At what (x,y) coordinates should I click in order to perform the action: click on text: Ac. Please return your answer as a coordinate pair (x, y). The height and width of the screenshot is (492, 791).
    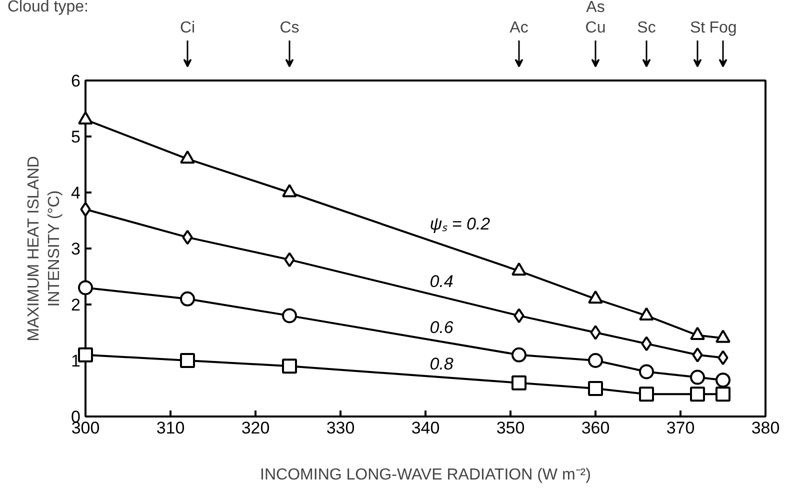
    Looking at the image, I should click on (519, 28).